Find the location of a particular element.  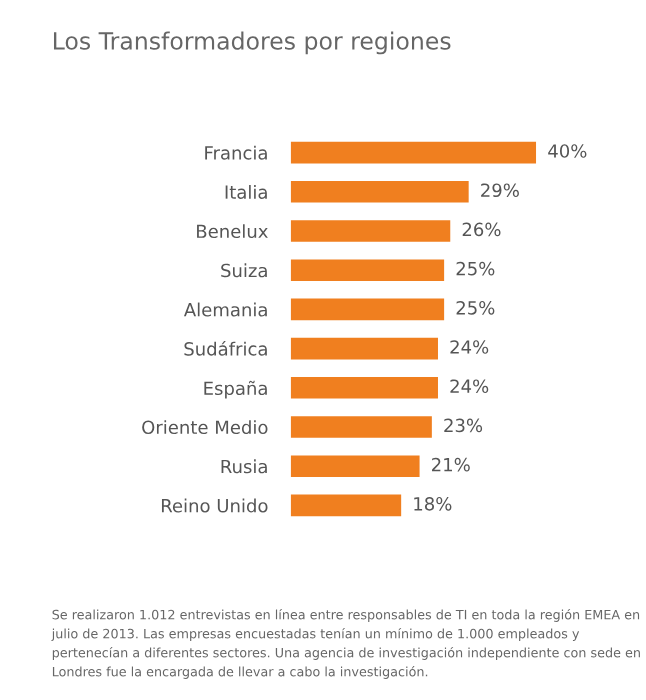

y-tick-label: España is located at coordinates (235, 389).